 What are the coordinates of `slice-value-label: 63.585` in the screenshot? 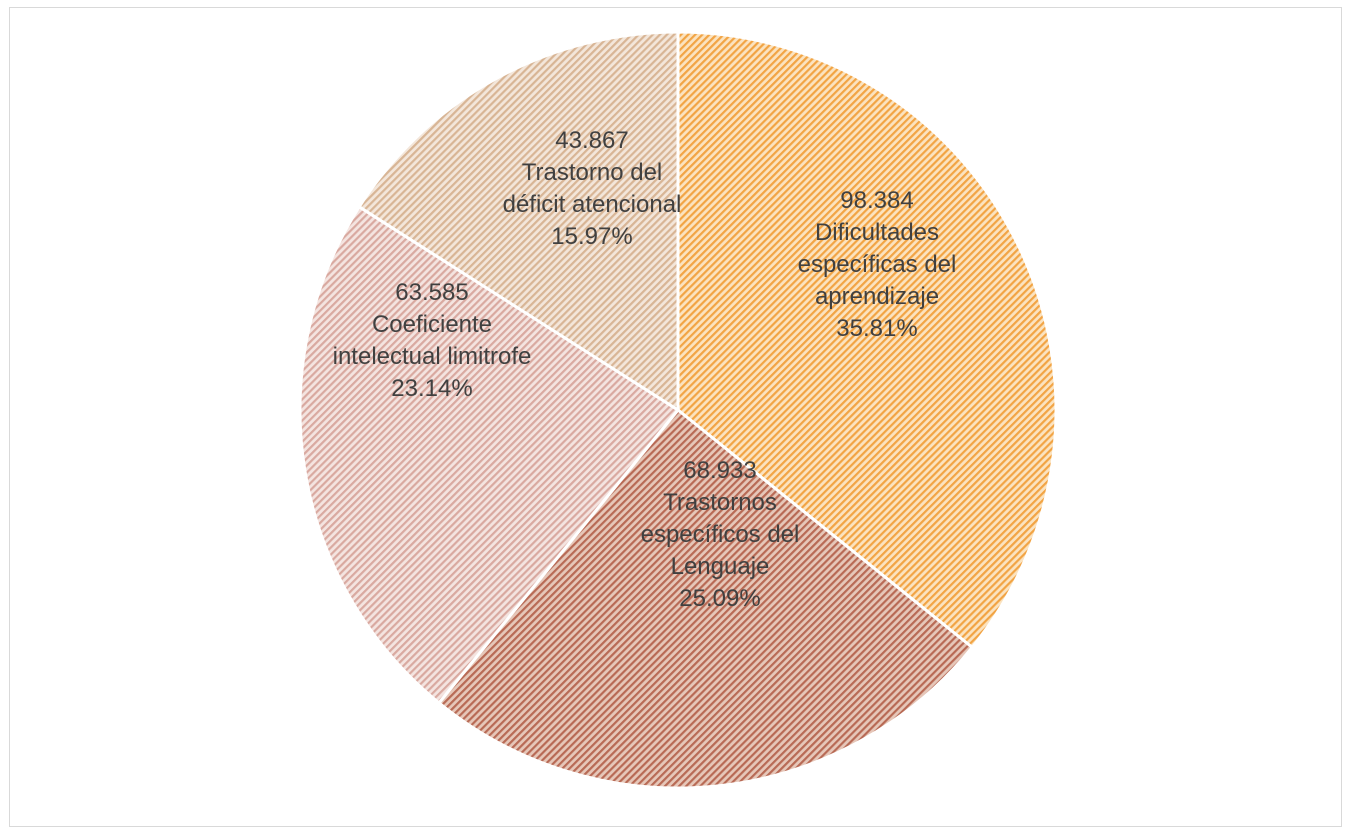 It's located at (431, 292).